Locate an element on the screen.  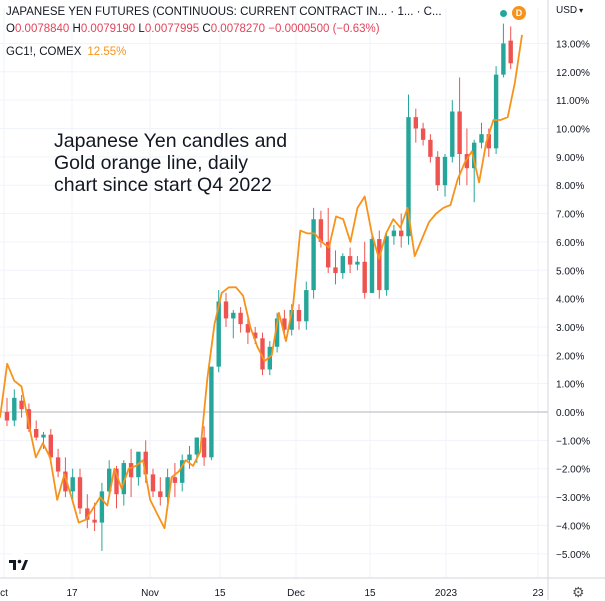
currency-selector: USD ▾ is located at coordinates (569, 10).